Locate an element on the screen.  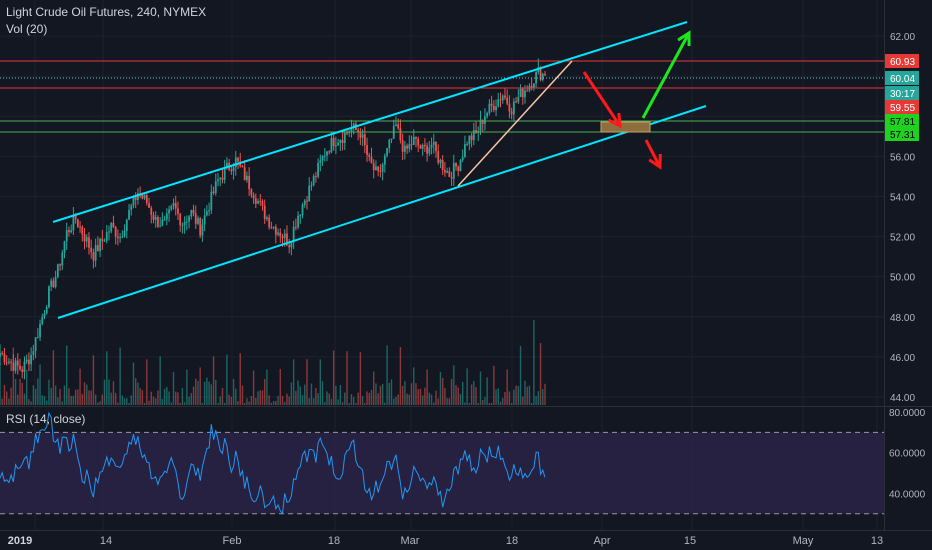
price-tag-label: 30:17 is located at coordinates (902, 94).